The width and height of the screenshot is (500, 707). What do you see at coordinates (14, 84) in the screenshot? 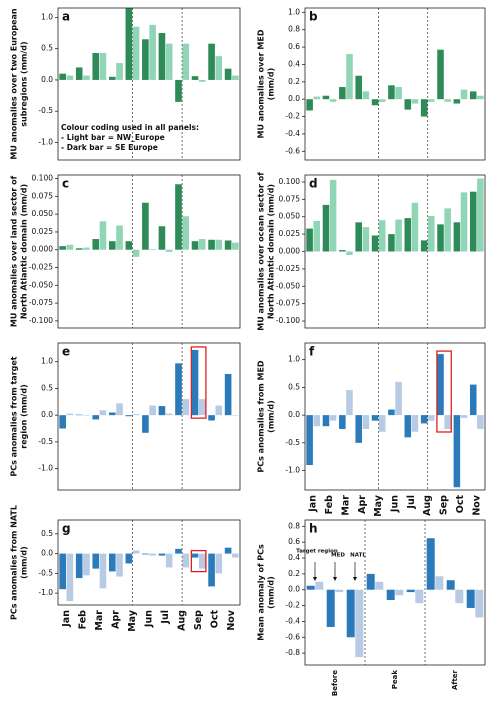
I see `y-axis-label: MU anomalies over two European` at bounding box center [14, 84].